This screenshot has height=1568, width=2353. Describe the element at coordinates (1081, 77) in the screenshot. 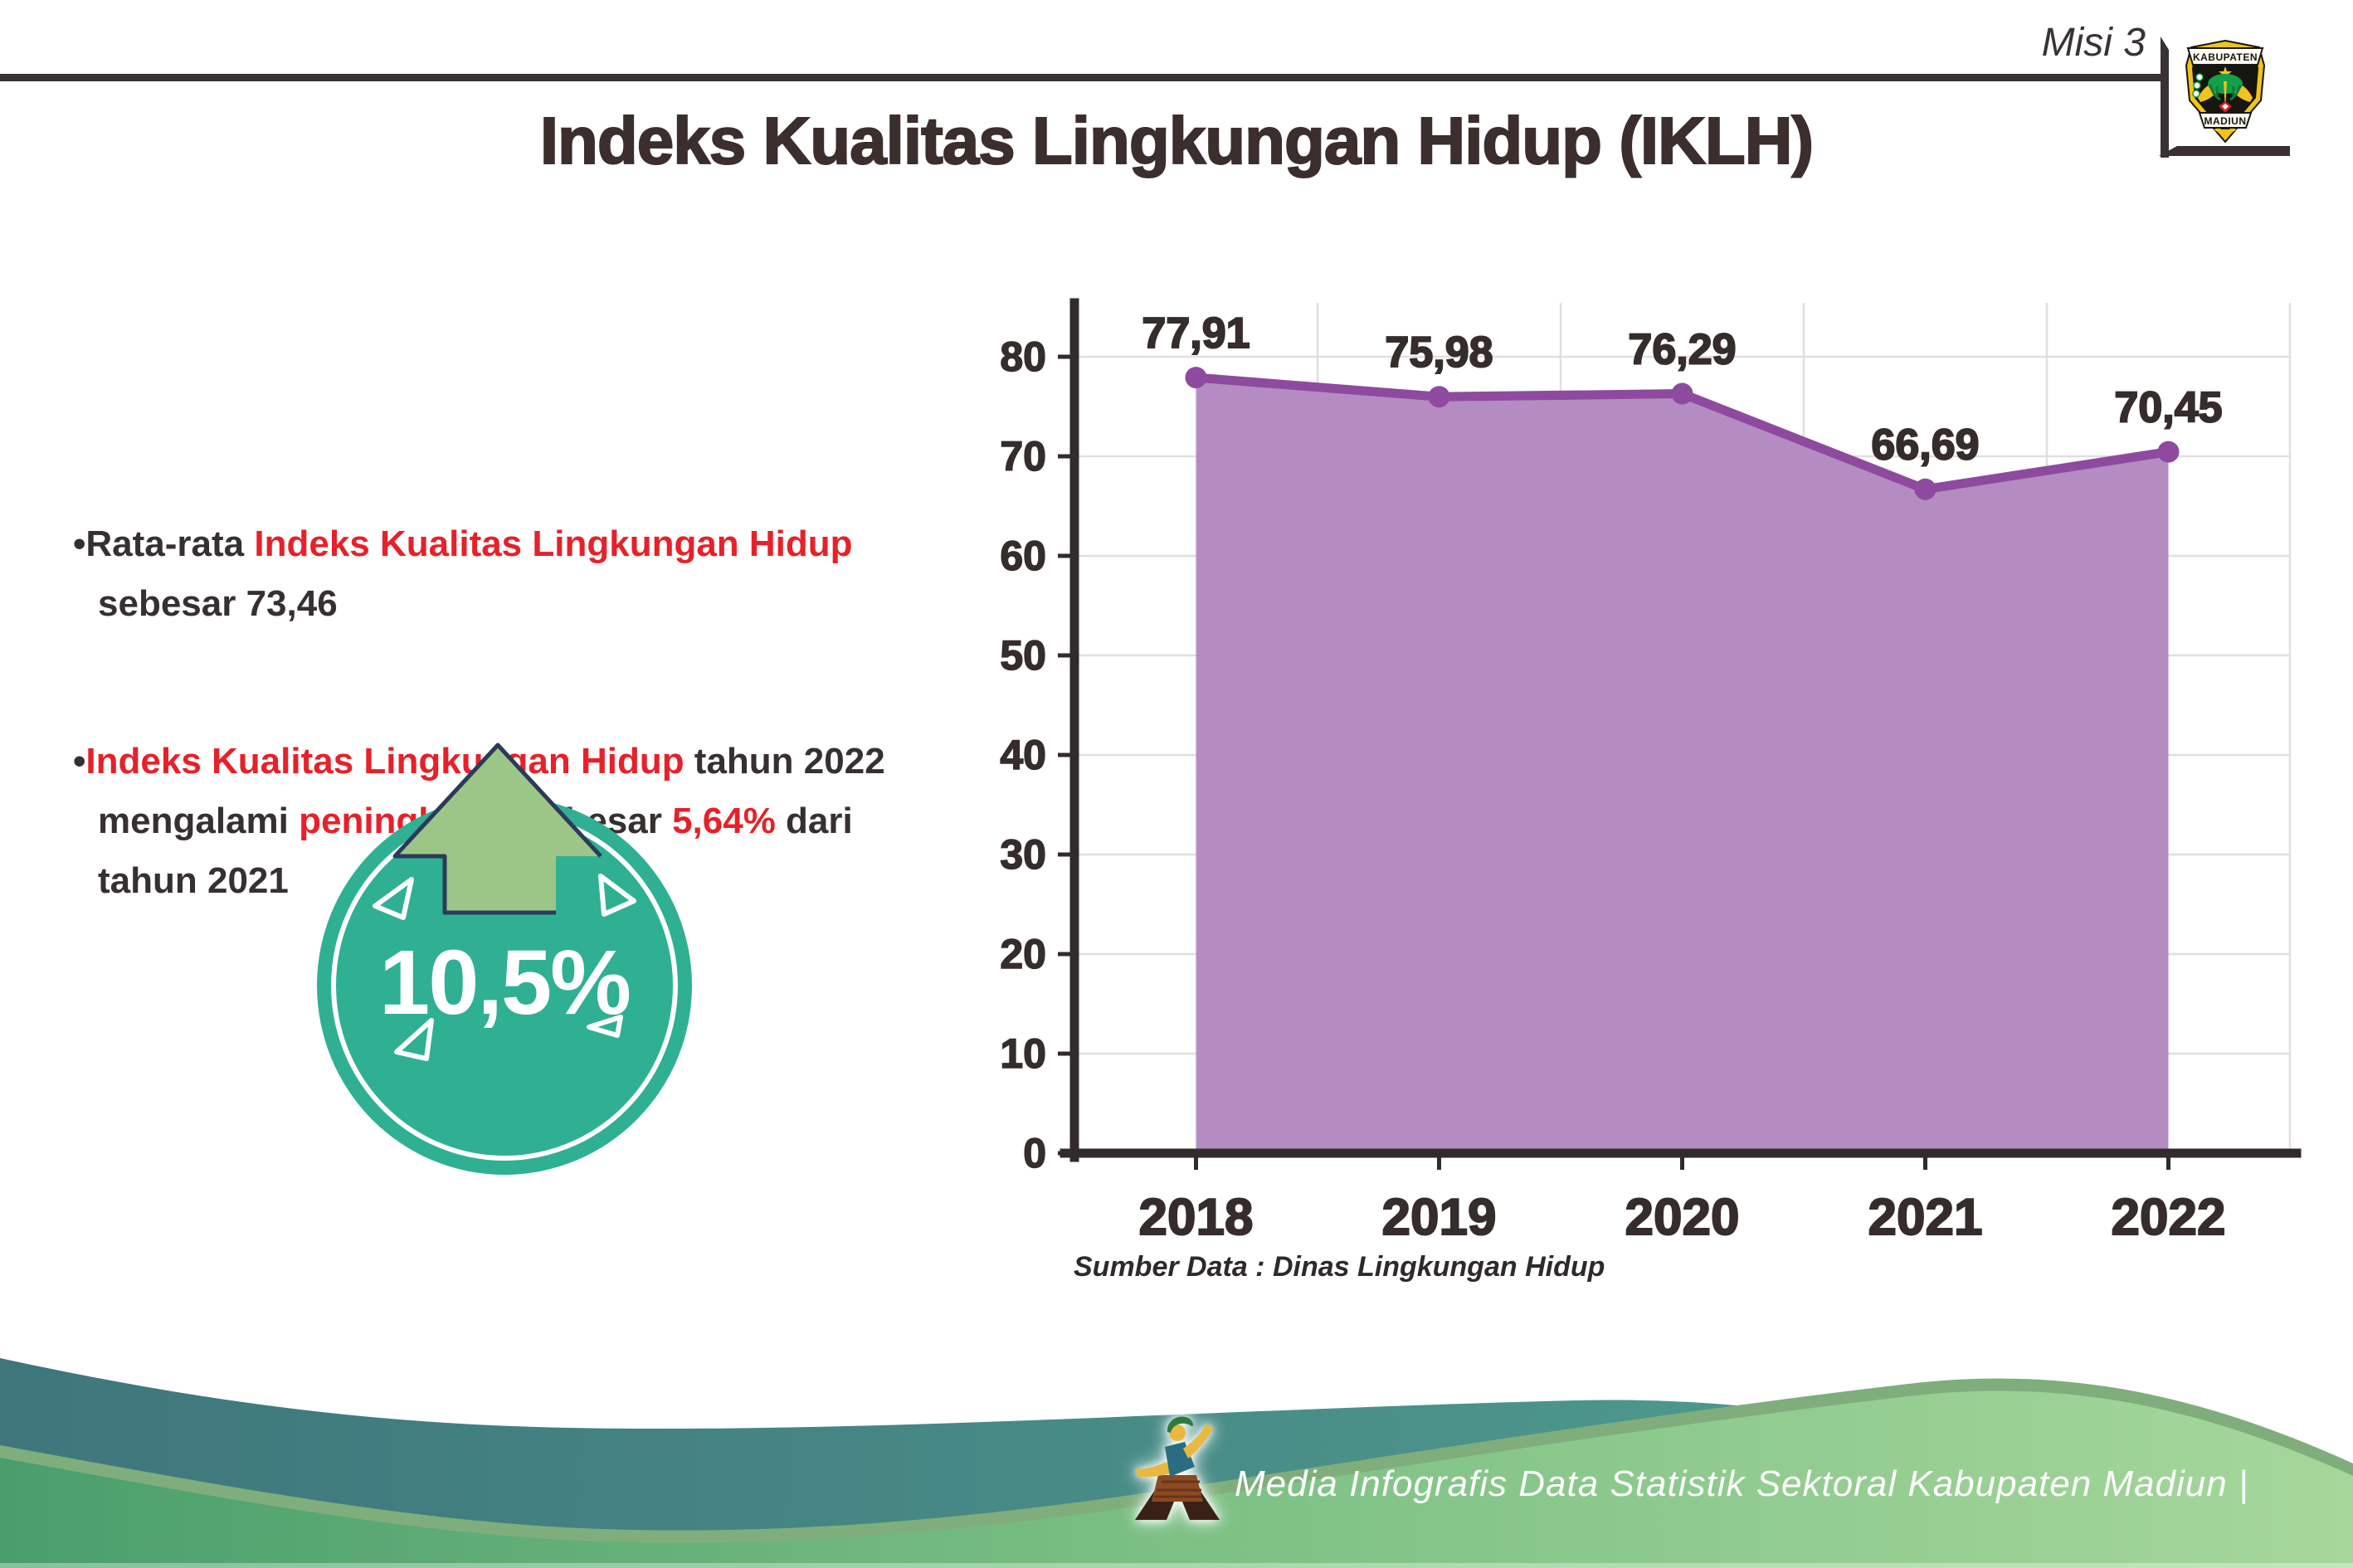

I see `header-rule` at that location.